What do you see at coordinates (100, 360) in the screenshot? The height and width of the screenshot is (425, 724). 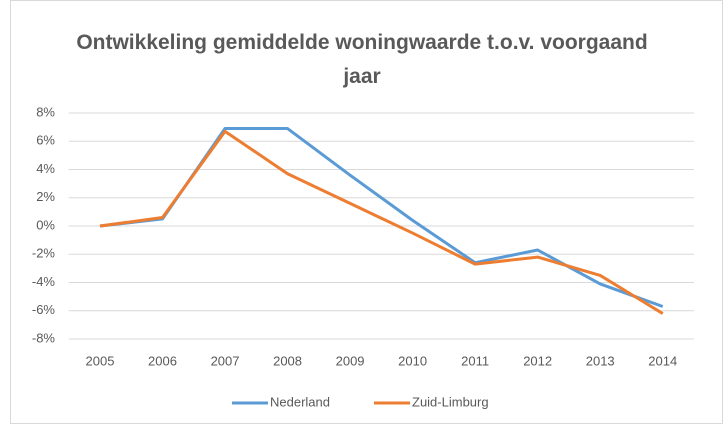 I see `x-tick-label: 2005` at bounding box center [100, 360].